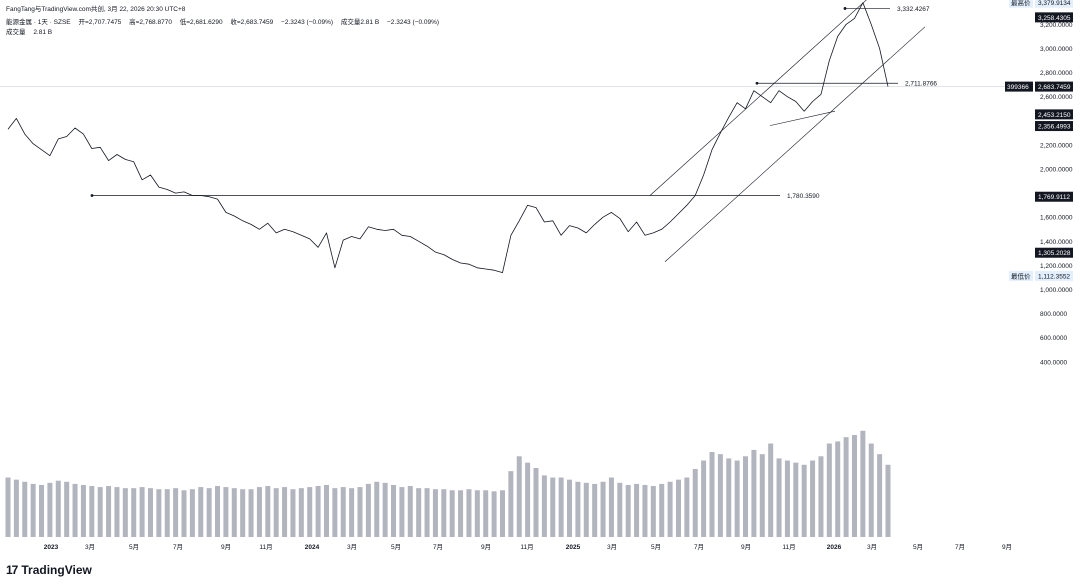 This screenshot has width=1080, height=585. What do you see at coordinates (1018, 87) in the screenshot?
I see `price-label-prefix: 399366` at bounding box center [1018, 87].